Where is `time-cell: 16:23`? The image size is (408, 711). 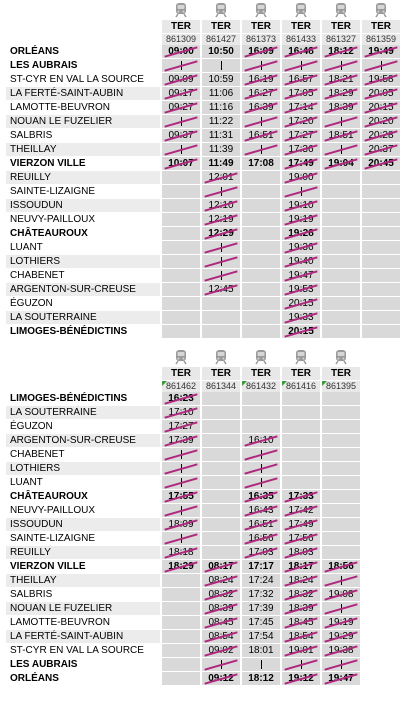 time-cell: 16:23 is located at coordinates (180, 399).